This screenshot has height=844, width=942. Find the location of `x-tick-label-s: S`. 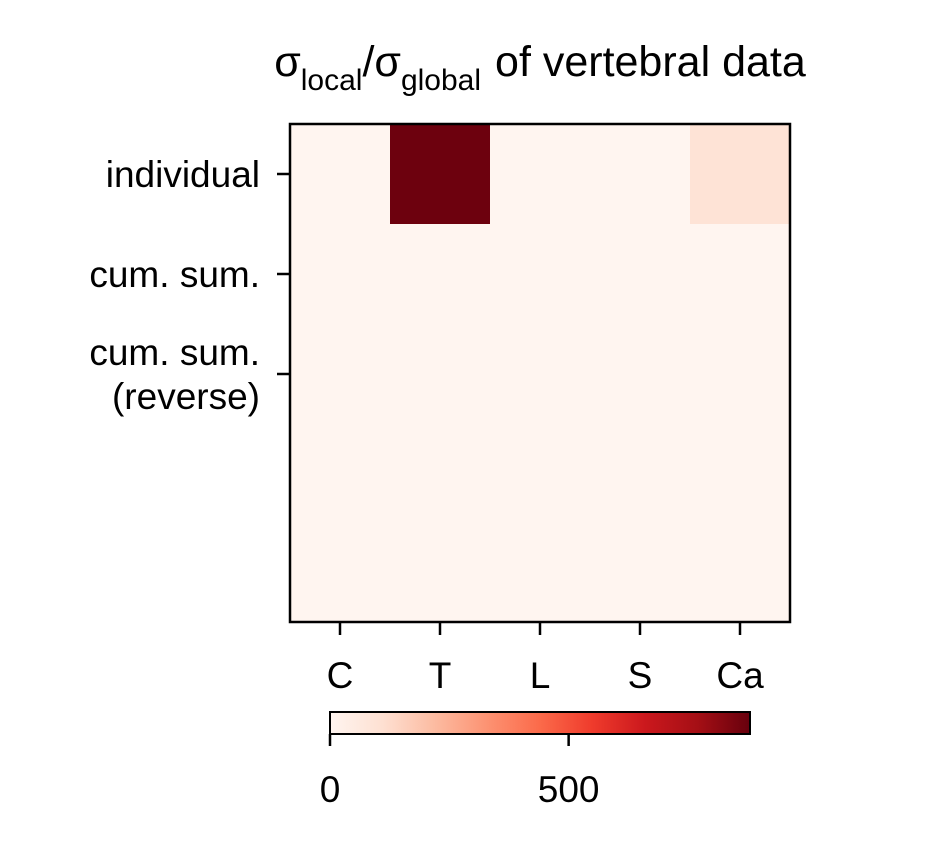

x-tick-label-s: S is located at coordinates (640, 675).